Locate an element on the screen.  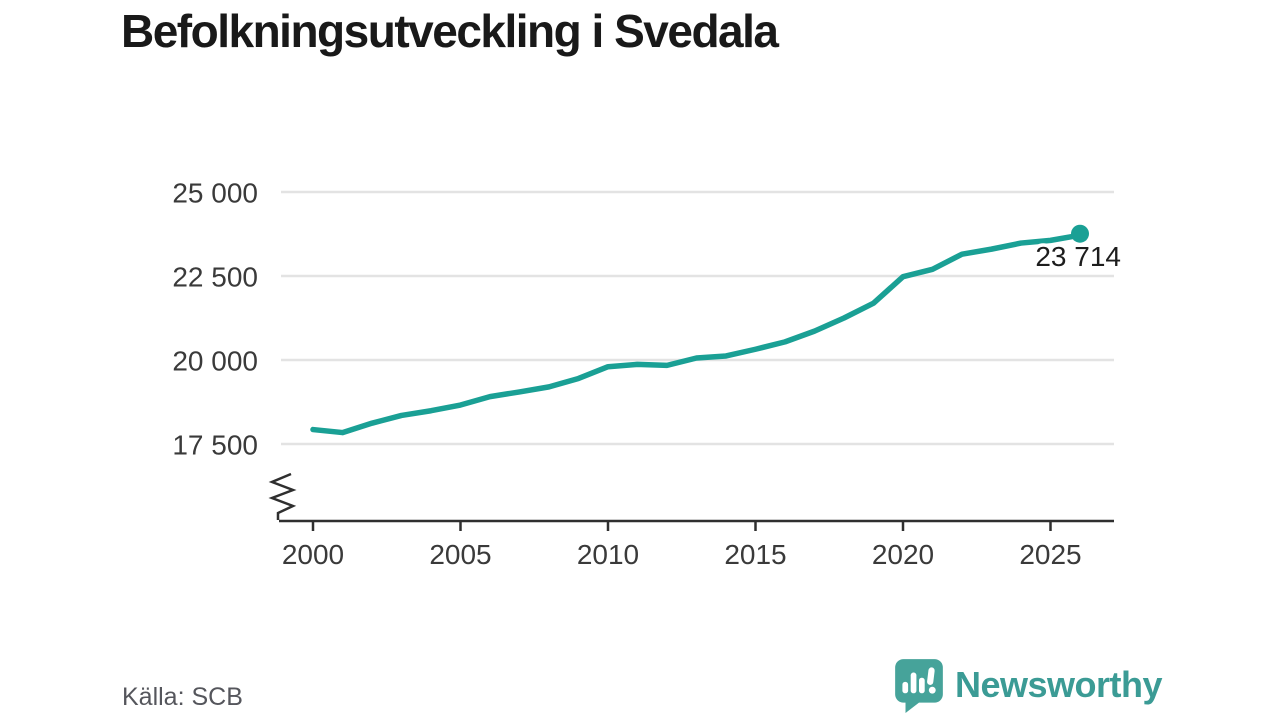
x-tick-label: 2010 is located at coordinates (608, 554).